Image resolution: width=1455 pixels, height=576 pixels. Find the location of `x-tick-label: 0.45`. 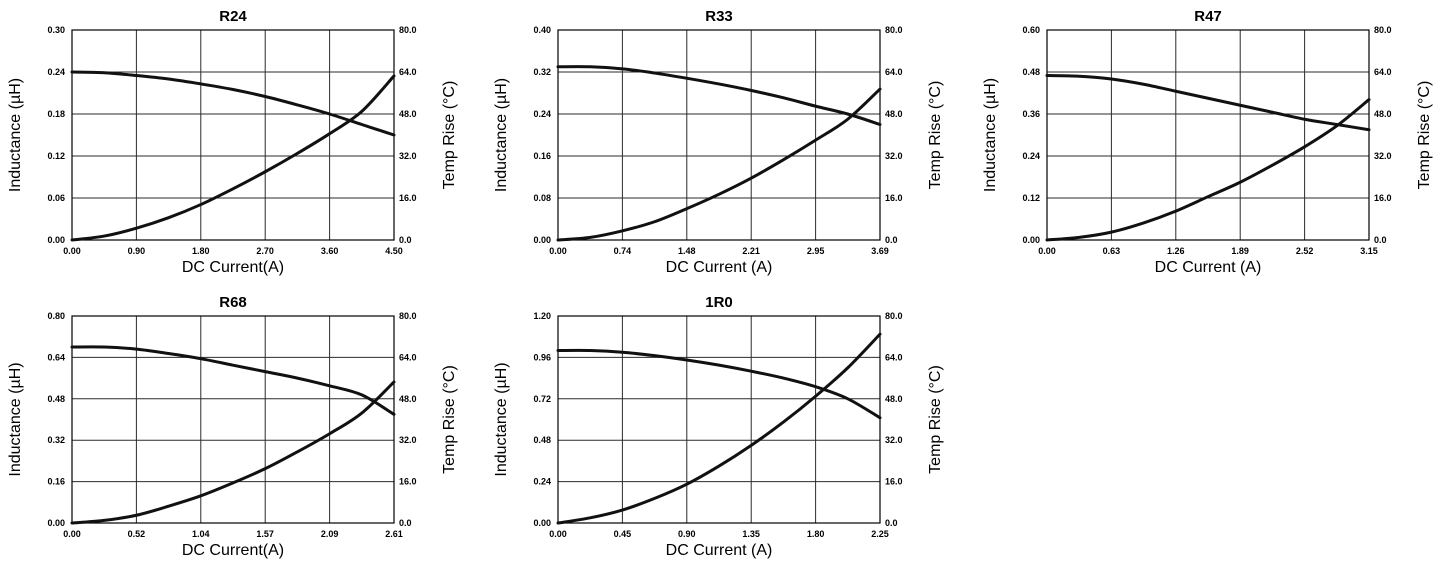

x-tick-label: 0.45 is located at coordinates (623, 534).